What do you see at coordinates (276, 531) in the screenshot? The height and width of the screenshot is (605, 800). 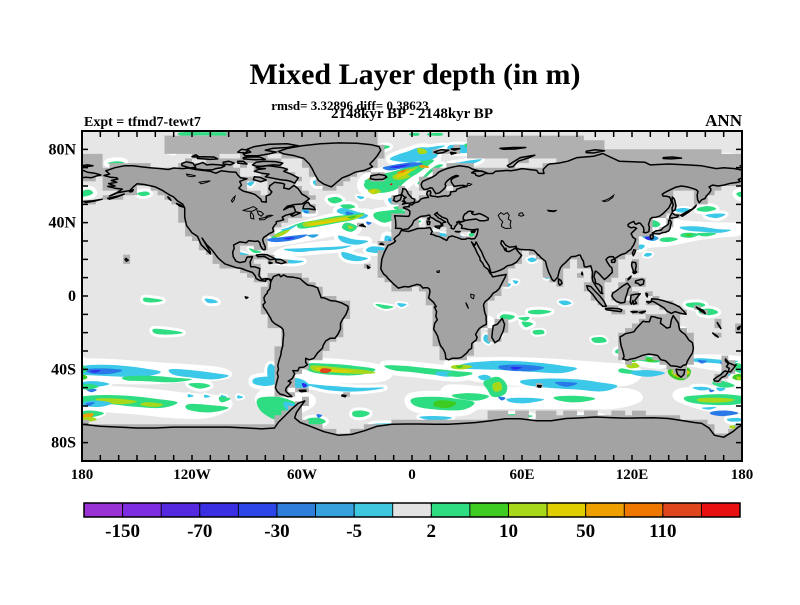 I see `svg-text: -30` at bounding box center [276, 531].